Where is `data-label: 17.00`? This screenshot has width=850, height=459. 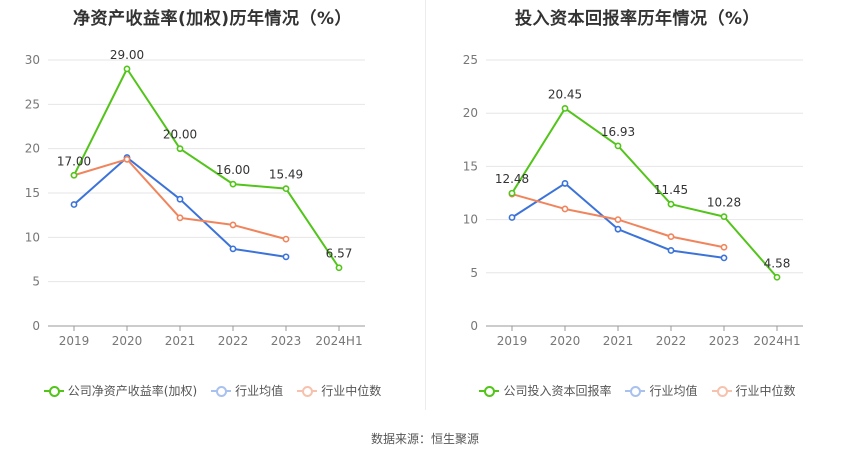
data-label: 17.00 is located at coordinates (74, 161).